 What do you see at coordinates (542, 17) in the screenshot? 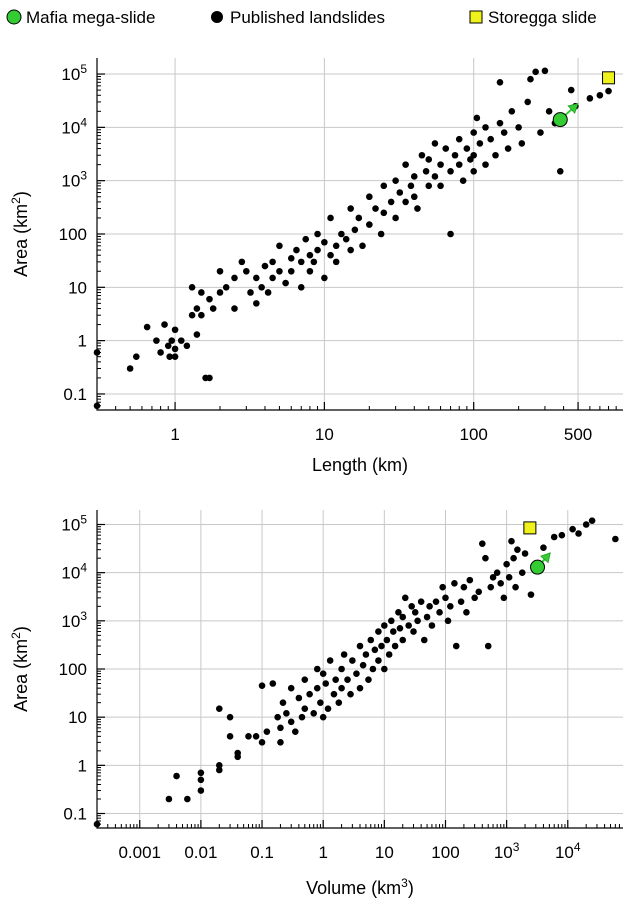
I see `legend-storegga-label: Storegga slide` at bounding box center [542, 17].